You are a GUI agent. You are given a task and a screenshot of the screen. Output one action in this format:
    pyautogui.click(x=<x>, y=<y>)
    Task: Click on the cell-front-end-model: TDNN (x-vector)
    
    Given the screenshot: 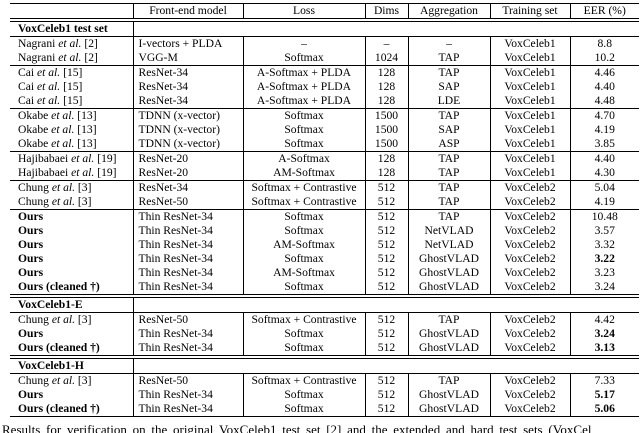 What is the action you would take?
    pyautogui.click(x=187, y=144)
    